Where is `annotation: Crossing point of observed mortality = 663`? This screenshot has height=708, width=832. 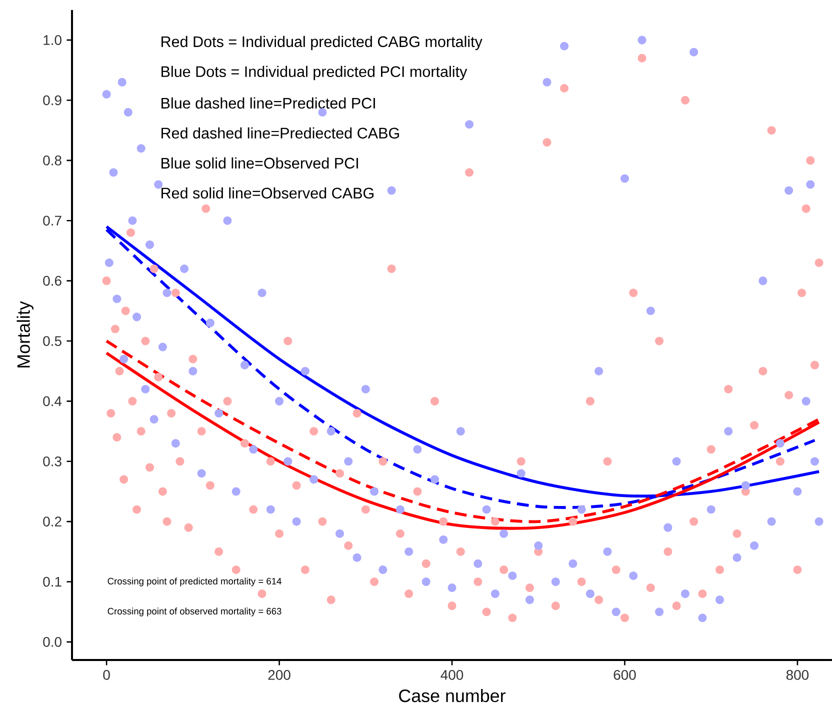 annotation: Crossing point of observed mortality = 663 is located at coordinates (195, 612).